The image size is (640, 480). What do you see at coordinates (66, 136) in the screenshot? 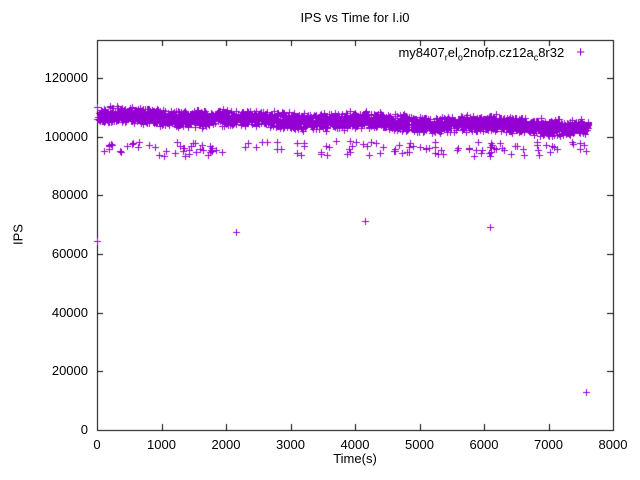
I see `y-tick-label: 100000` at bounding box center [66, 136].